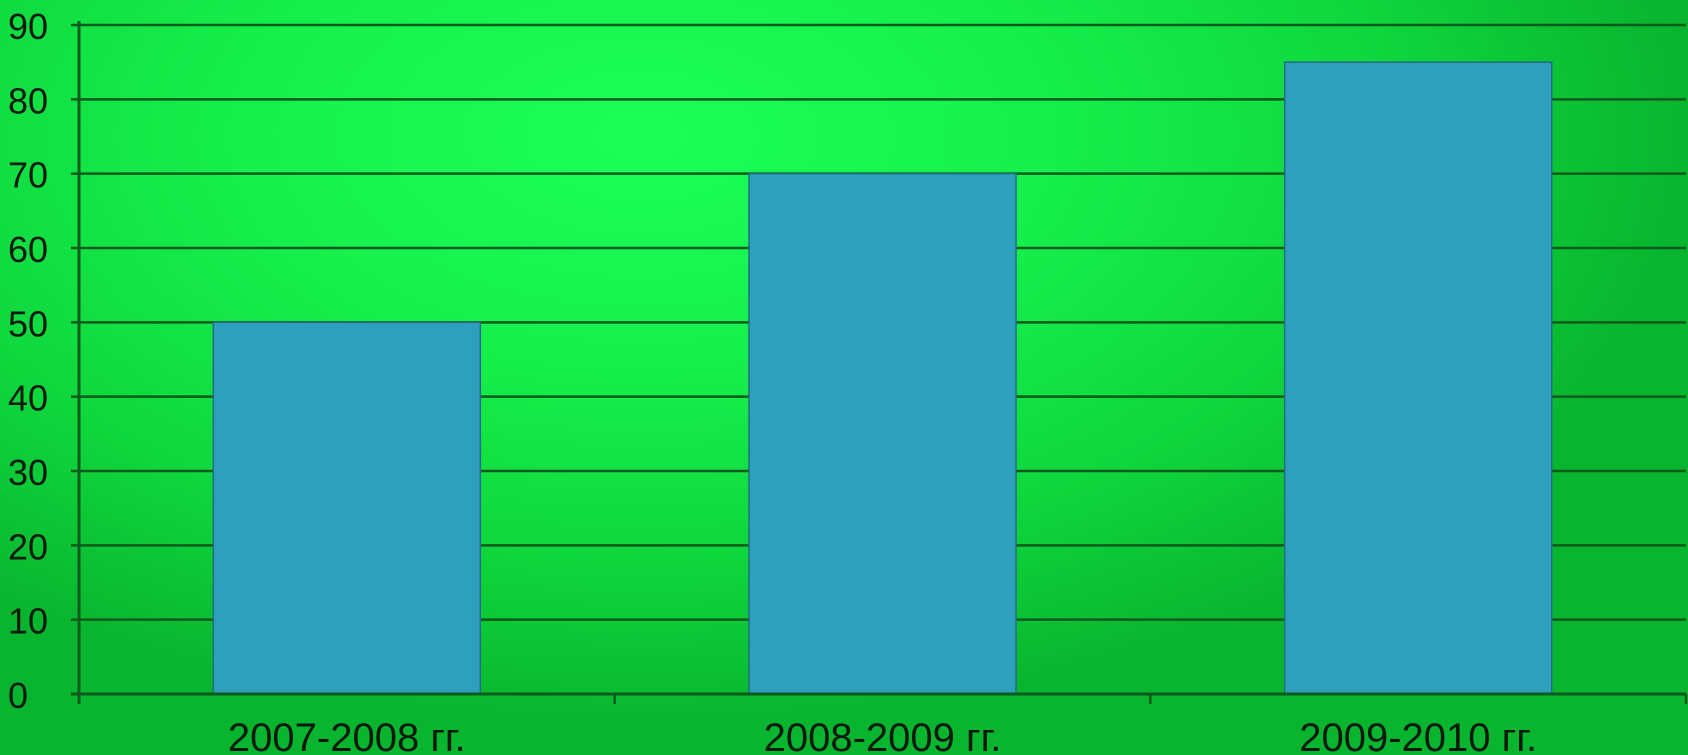 Image resolution: width=1688 pixels, height=755 pixels. What do you see at coordinates (18, 695) in the screenshot?
I see `y-tick-label: 0` at bounding box center [18, 695].